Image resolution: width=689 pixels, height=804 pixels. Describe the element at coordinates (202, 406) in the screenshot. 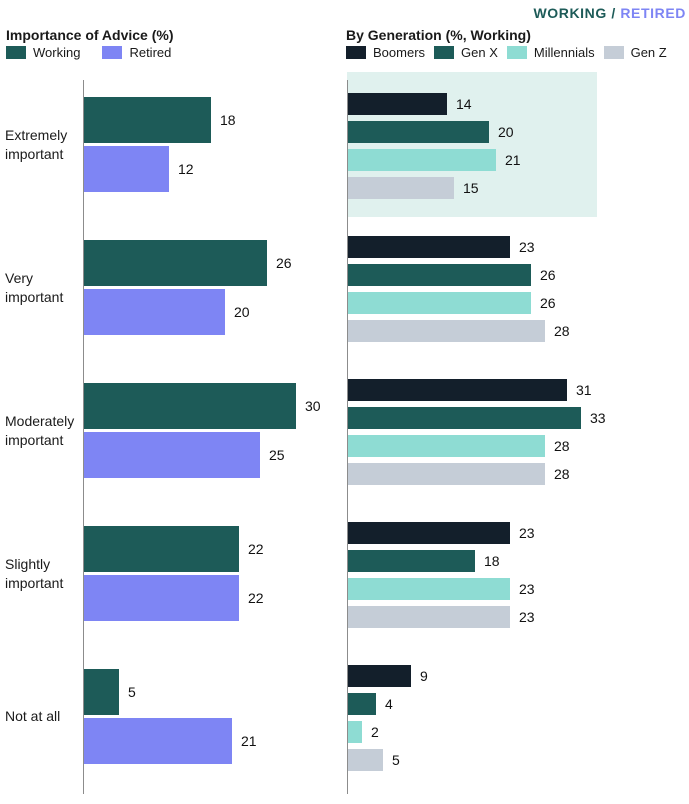

I see `bar-row-working-moderately-important: 30` at that location.